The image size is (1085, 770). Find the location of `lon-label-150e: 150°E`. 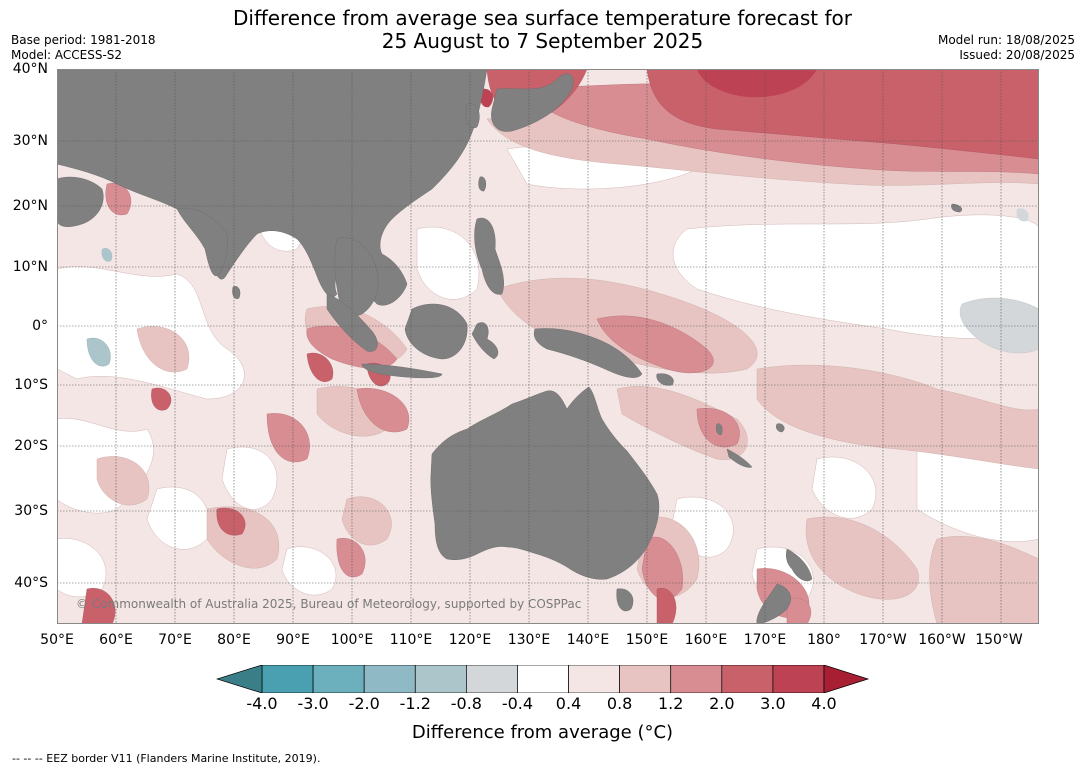

lon-label-150e: 150°E is located at coordinates (647, 640).